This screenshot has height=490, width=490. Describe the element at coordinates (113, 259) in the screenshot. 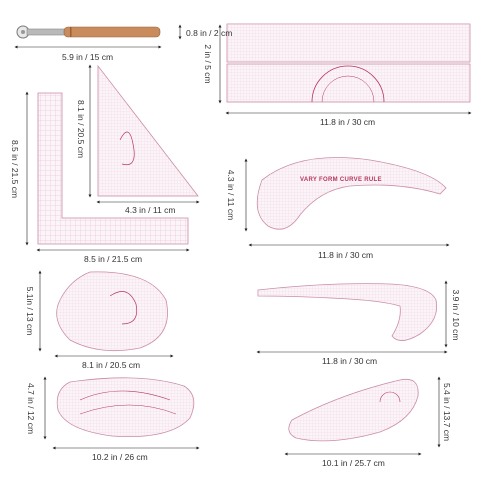

I see `l-square-width-label: 8.5 in / 21.5 cm` at that location.